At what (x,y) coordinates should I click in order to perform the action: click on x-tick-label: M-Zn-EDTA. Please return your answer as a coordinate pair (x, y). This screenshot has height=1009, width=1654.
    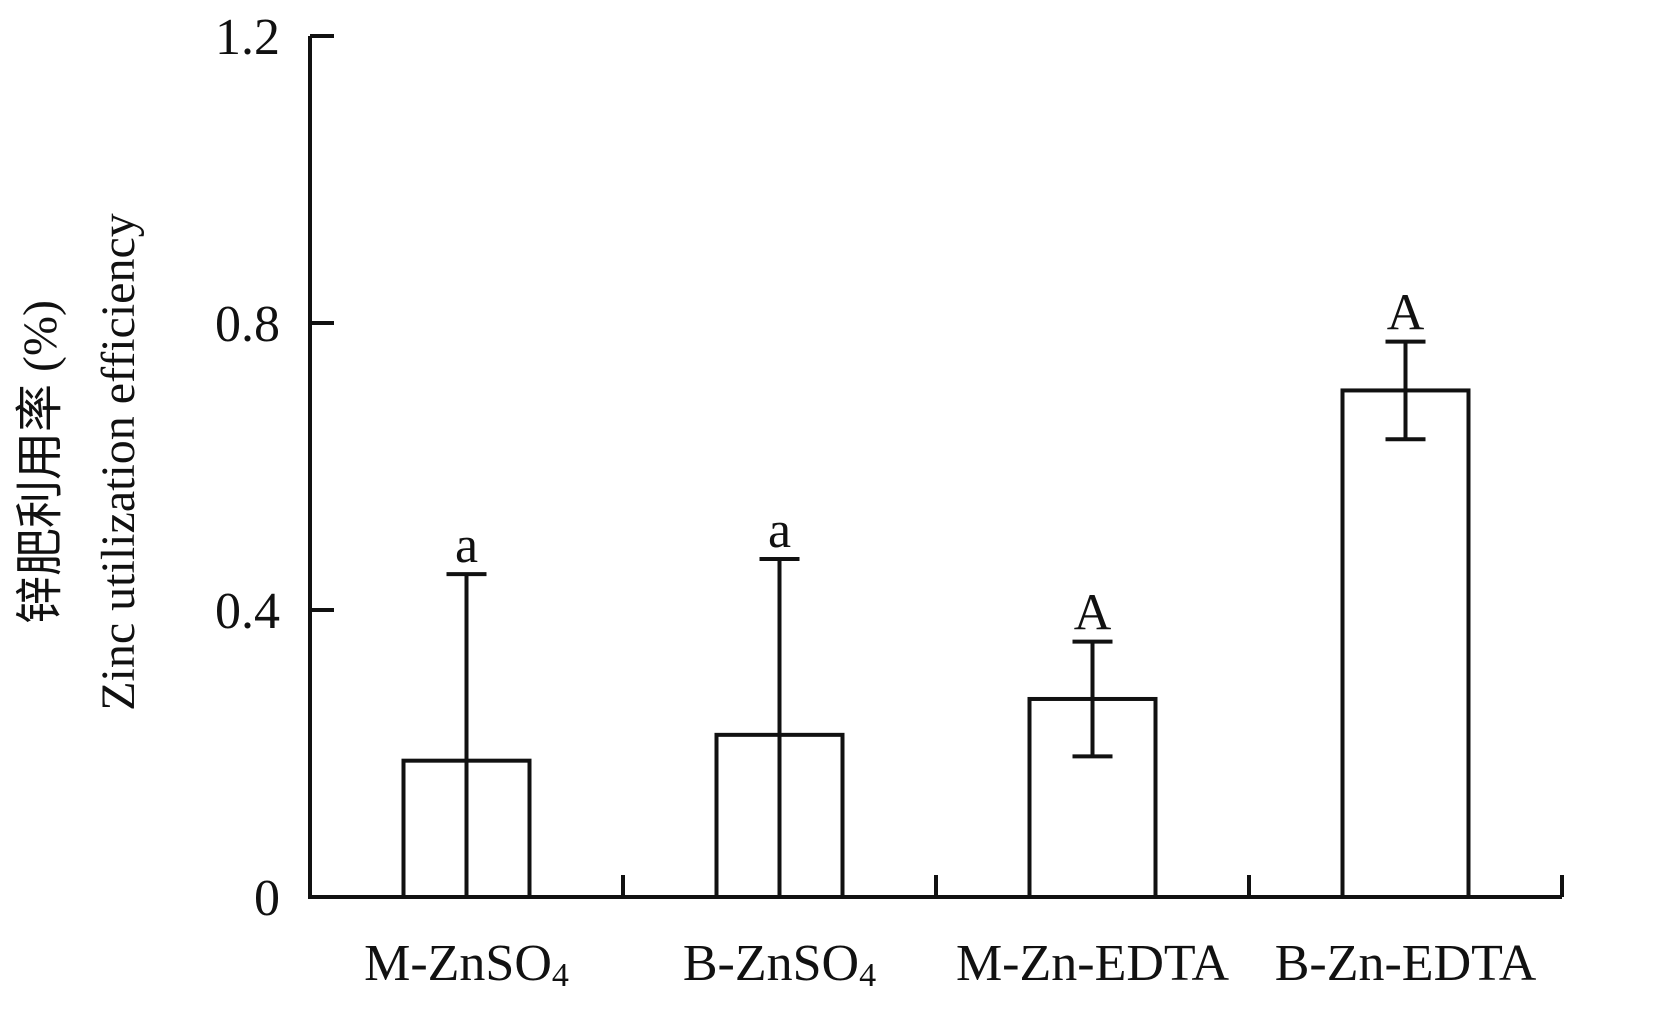
    Looking at the image, I should click on (1093, 963).